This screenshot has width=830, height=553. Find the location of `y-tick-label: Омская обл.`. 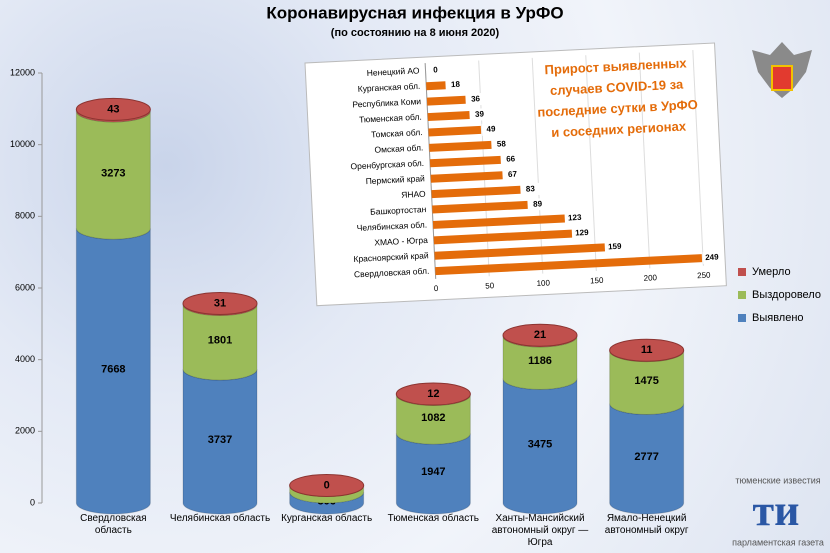

y-tick-label: Омская обл. is located at coordinates (398, 148).